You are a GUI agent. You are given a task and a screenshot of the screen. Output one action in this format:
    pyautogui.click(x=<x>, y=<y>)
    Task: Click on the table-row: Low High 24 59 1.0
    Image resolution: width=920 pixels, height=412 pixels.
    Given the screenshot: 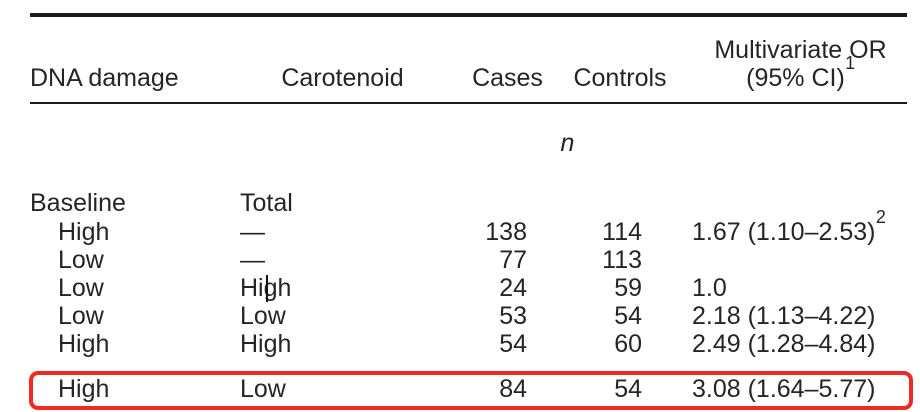 What is the action you would take?
    pyautogui.click(x=468, y=288)
    